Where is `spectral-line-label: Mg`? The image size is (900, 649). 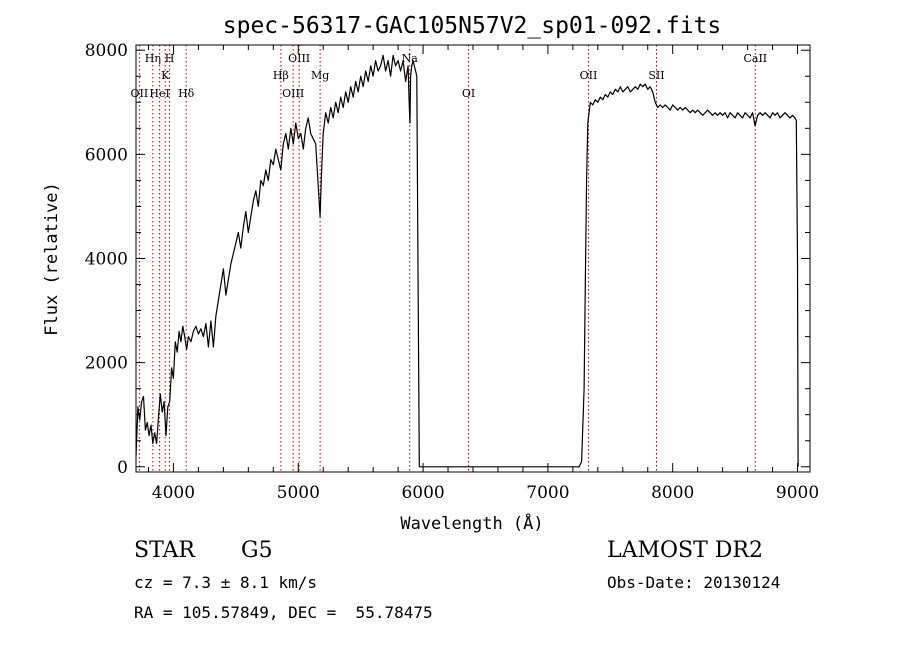
spectral-line-label: Mg is located at coordinates (320, 75).